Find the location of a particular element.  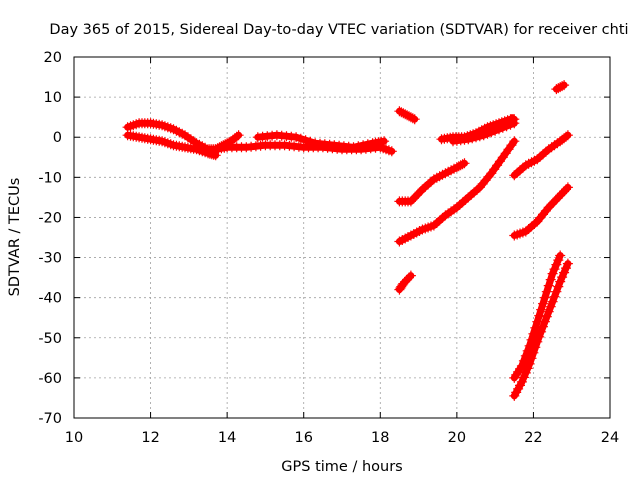

x-tick-label: 14 is located at coordinates (227, 438).